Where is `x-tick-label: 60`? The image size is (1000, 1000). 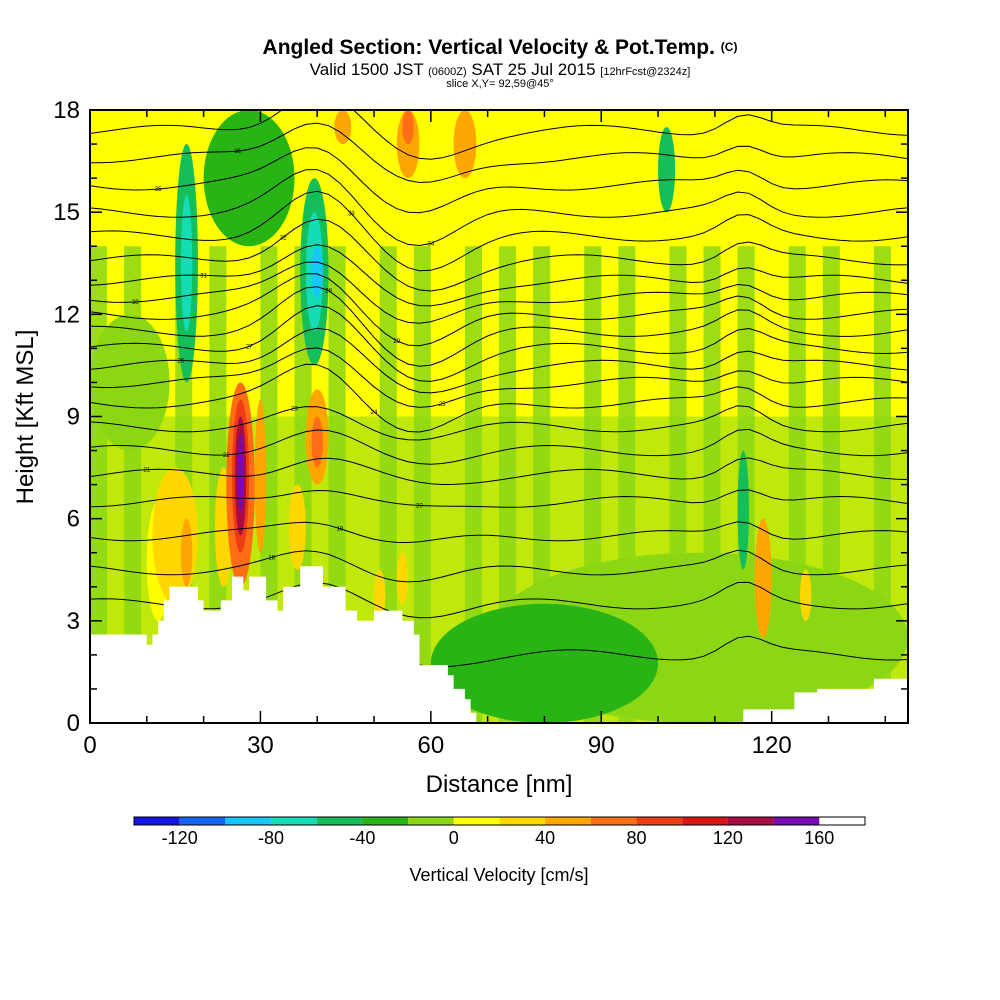 x-tick-label: 60 is located at coordinates (430, 745).